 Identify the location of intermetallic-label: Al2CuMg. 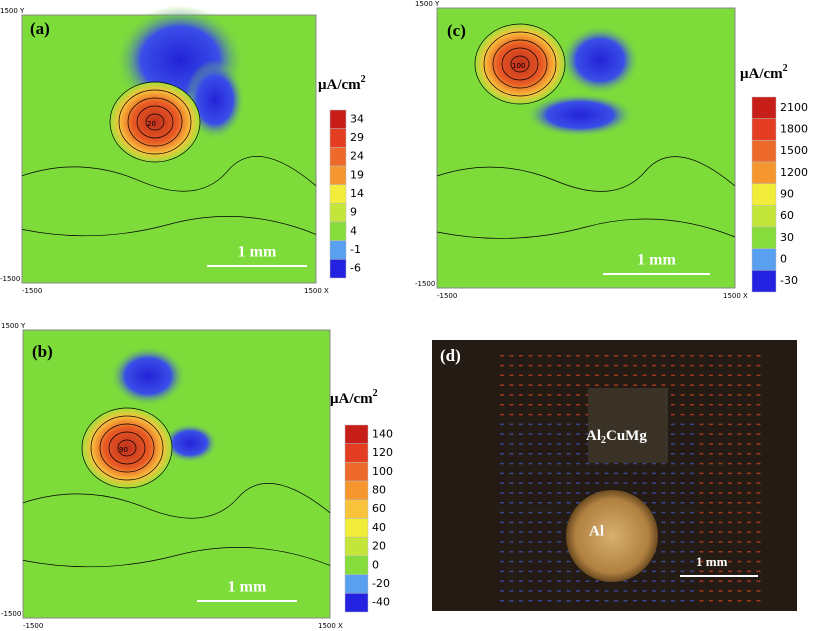
(616, 437).